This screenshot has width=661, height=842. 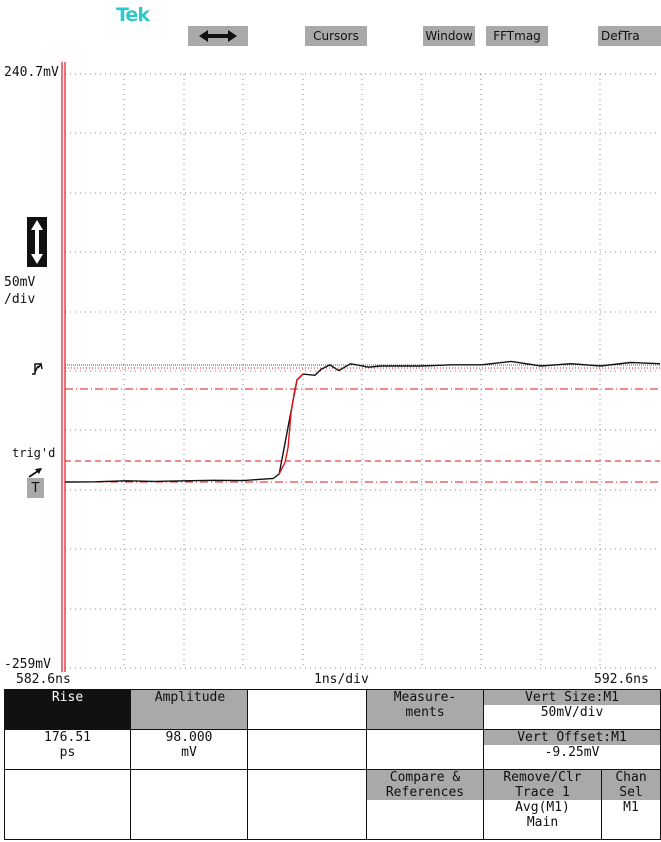 I want to click on vert-offset-title: Vert Offset:M1, so click(x=572, y=737).